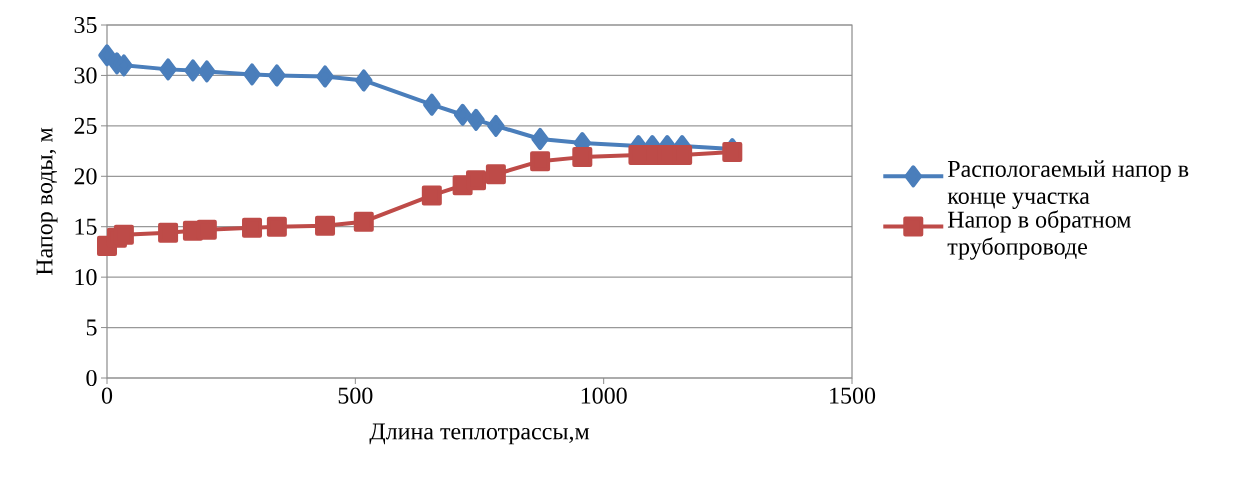 The width and height of the screenshot is (1247, 481). I want to click on y-tick-label: 15, so click(86, 226).